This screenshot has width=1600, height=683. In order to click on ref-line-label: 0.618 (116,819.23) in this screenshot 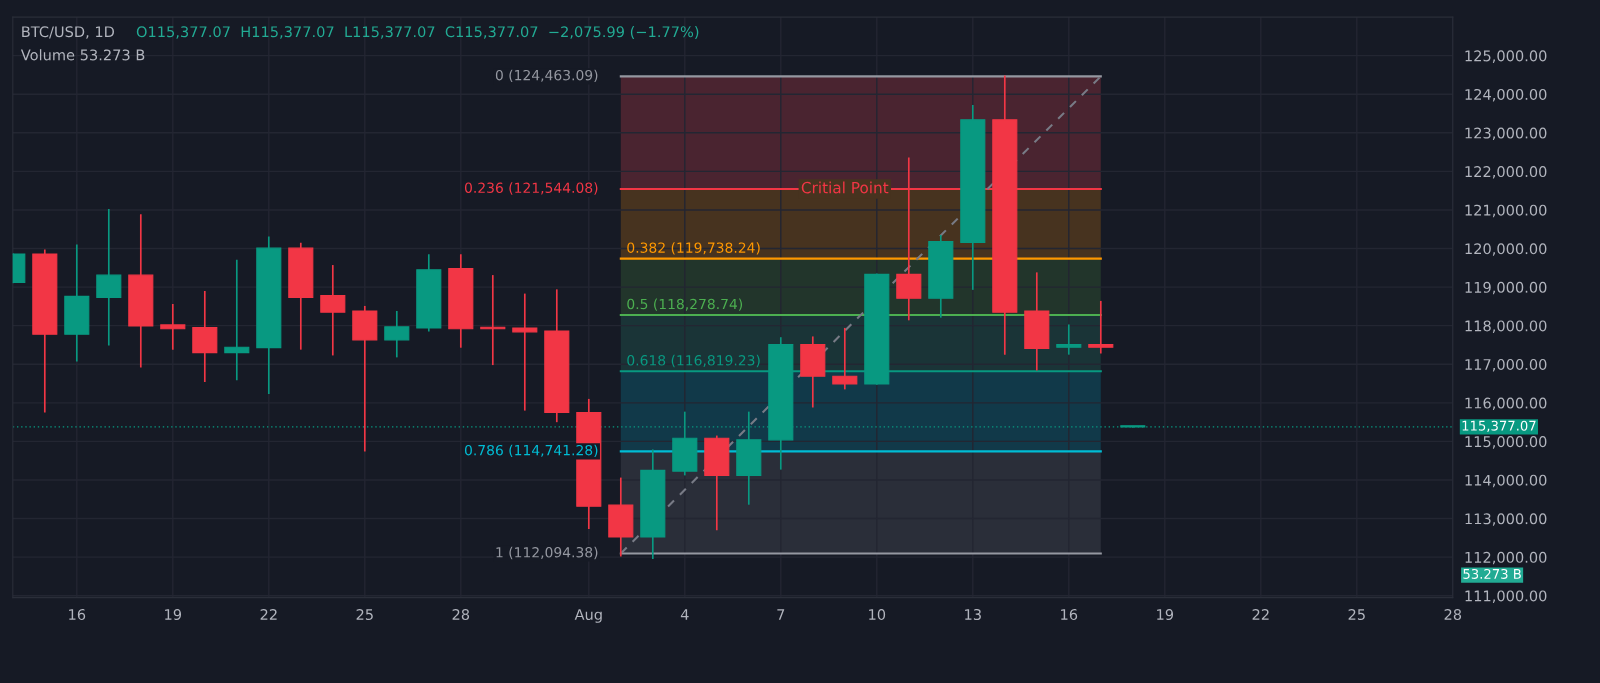, I will do `click(693, 361)`.